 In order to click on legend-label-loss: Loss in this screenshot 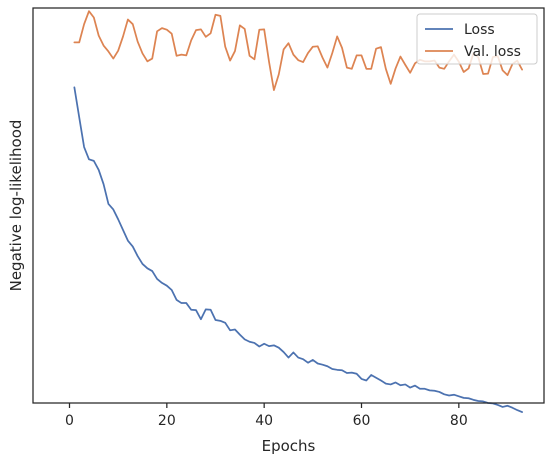, I will do `click(479, 30)`.